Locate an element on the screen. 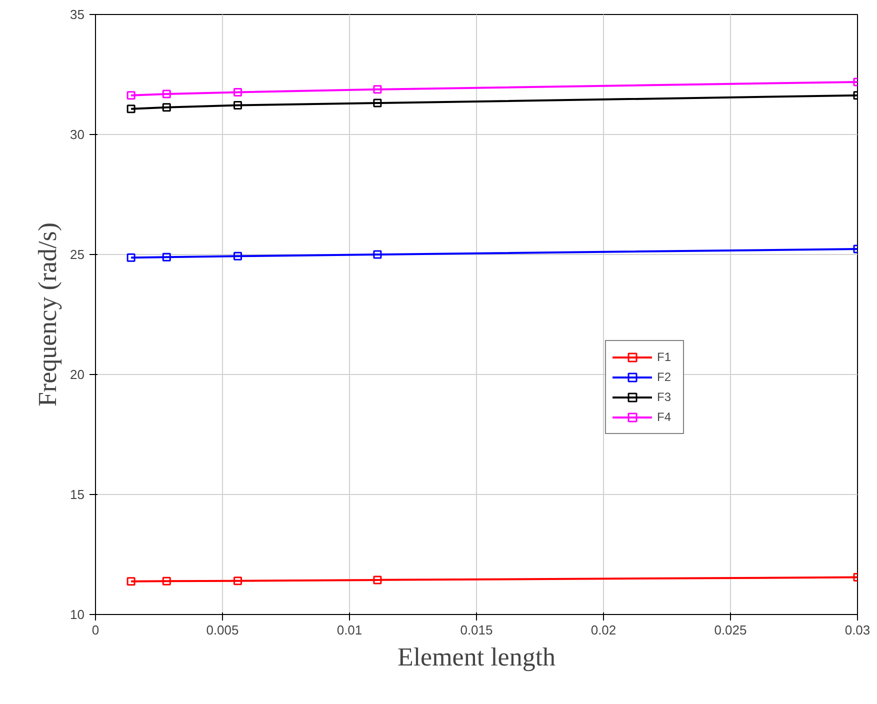 The height and width of the screenshot is (704, 877). x-tick-label: 0.005 is located at coordinates (222, 630).